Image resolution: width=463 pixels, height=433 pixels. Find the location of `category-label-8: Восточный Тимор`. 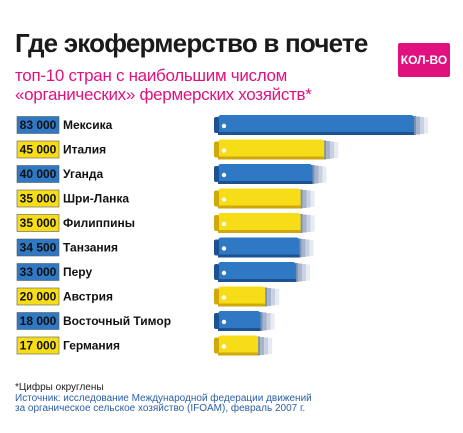

category-label-8: Восточный Тимор is located at coordinates (117, 321).